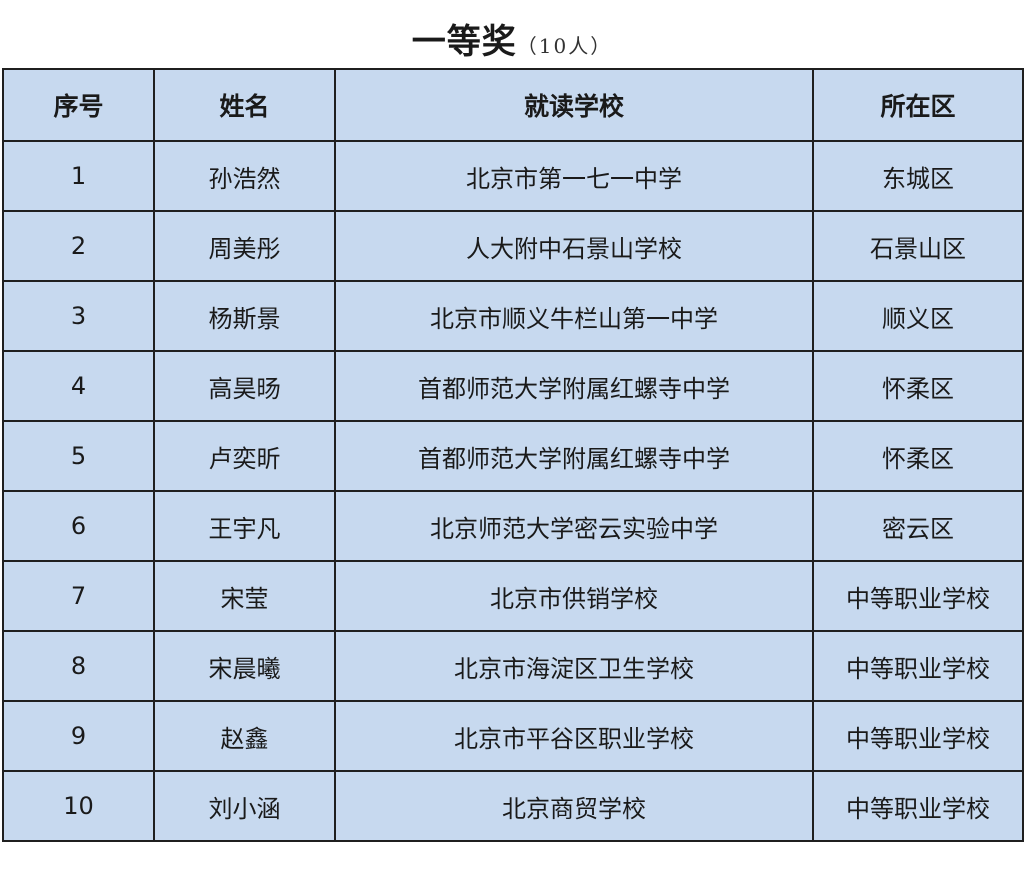  I want to click on table-row: 8 宋晨曦 北京市海淀区卫生学校 中等职业学校, so click(513, 666).